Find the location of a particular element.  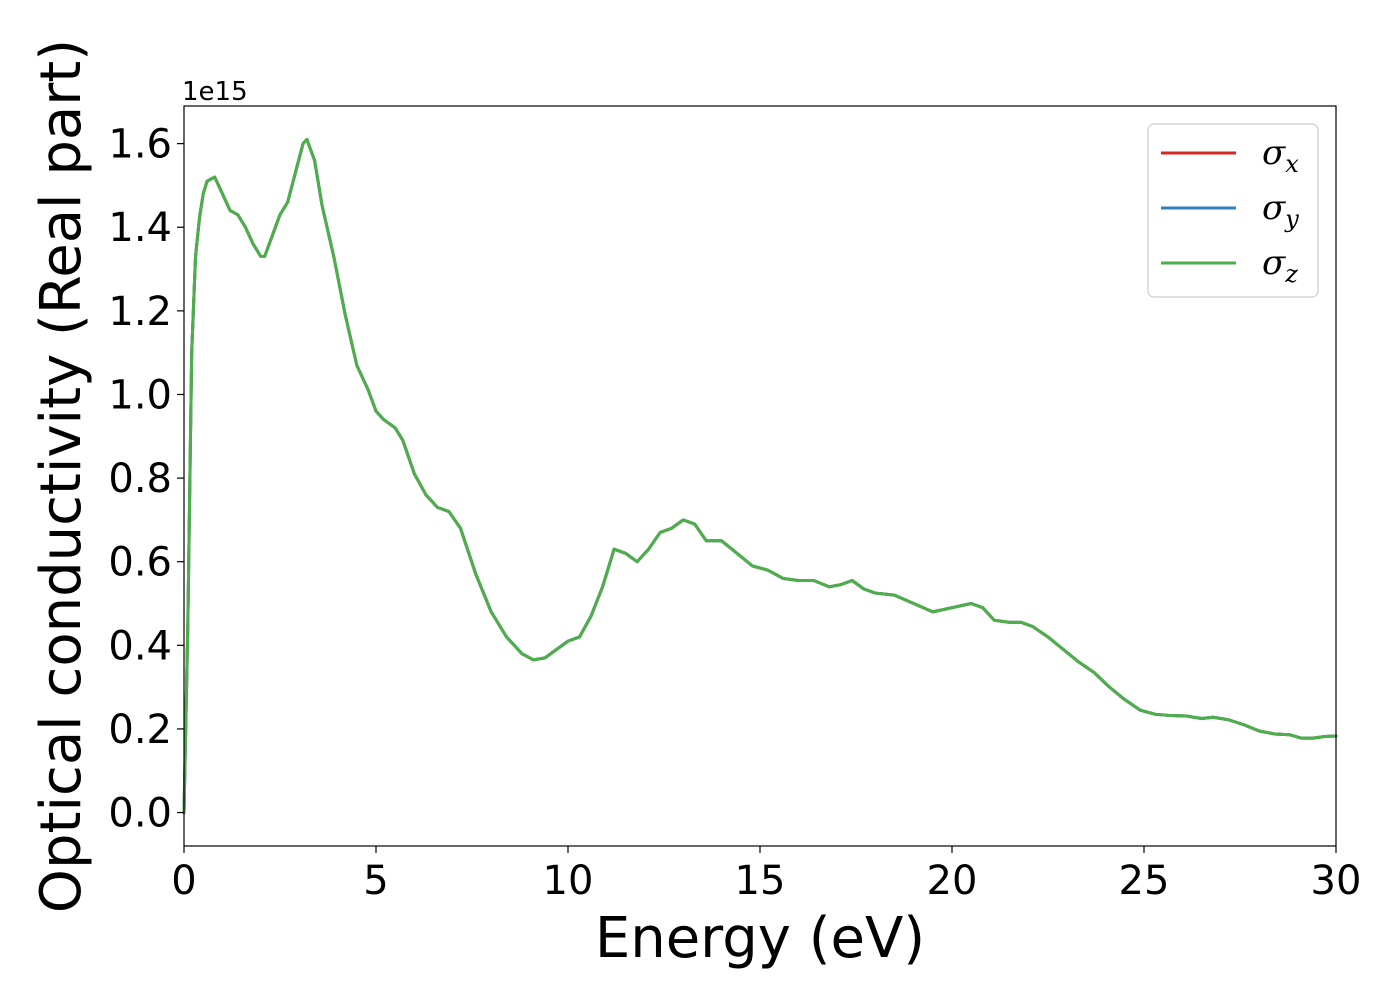

legend: σx σy σz is located at coordinates (1233, 210).